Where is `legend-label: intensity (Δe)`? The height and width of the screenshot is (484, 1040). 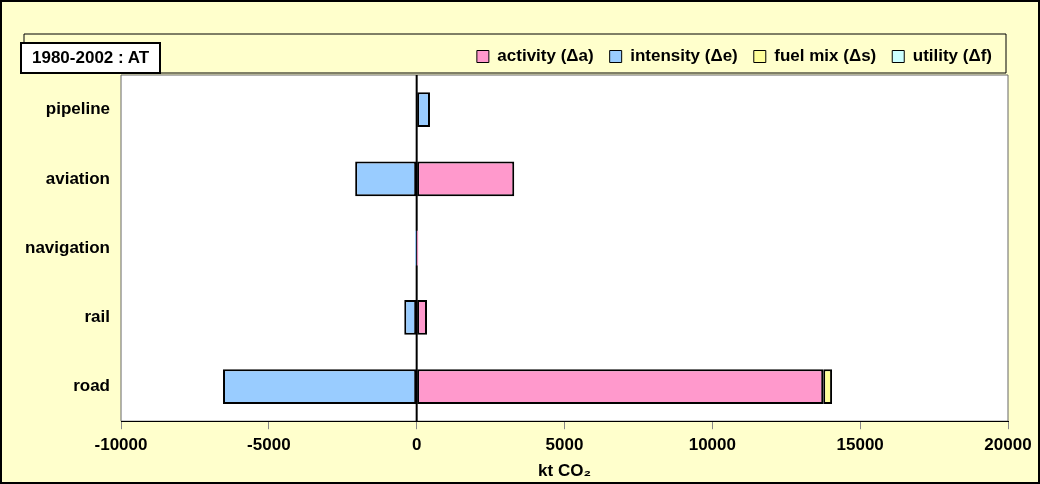 legend-label: intensity (Δe) is located at coordinates (684, 56).